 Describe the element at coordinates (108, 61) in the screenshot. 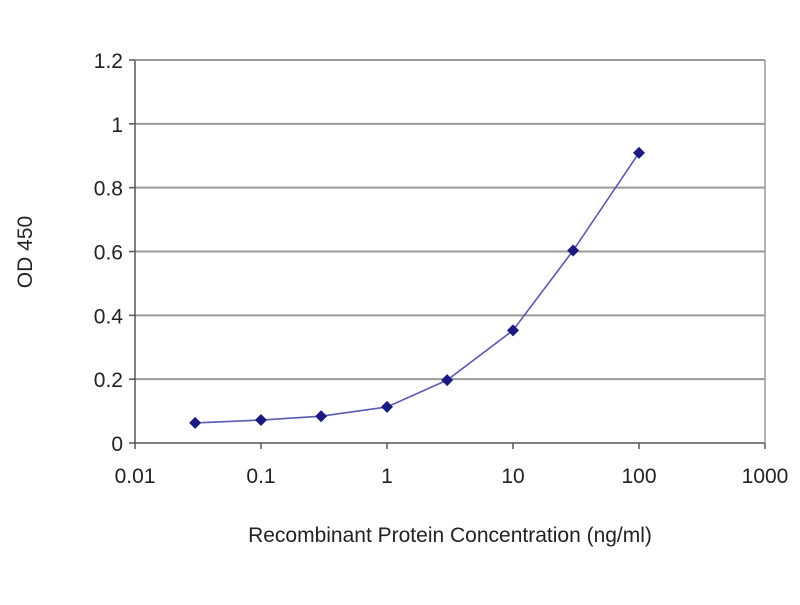

I see `y-tick-label: 1.2` at that location.